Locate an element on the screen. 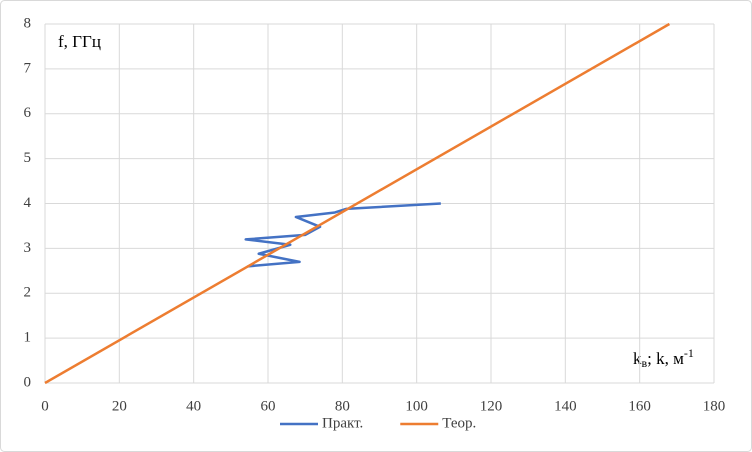  x-tick-label: 80 is located at coordinates (342, 406).